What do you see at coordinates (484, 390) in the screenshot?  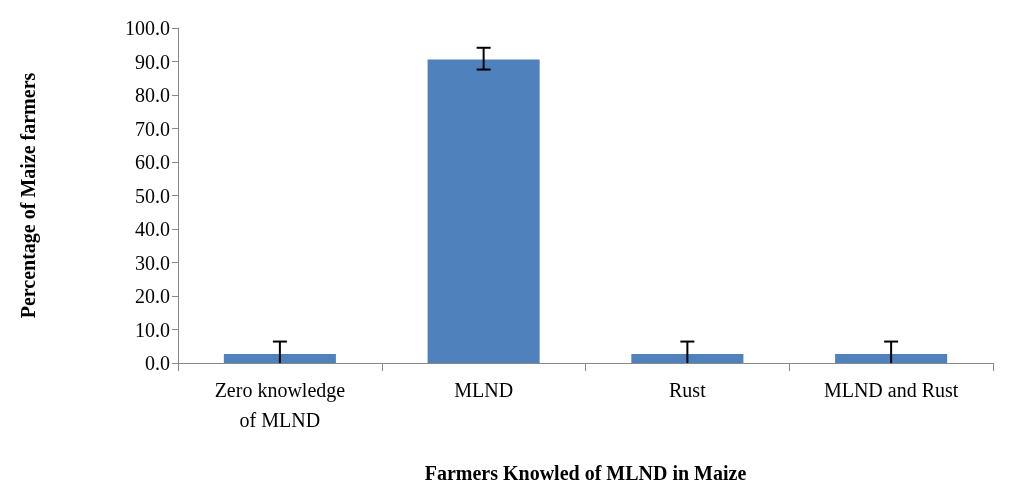 I see `x-tick-label: MLND` at bounding box center [484, 390].